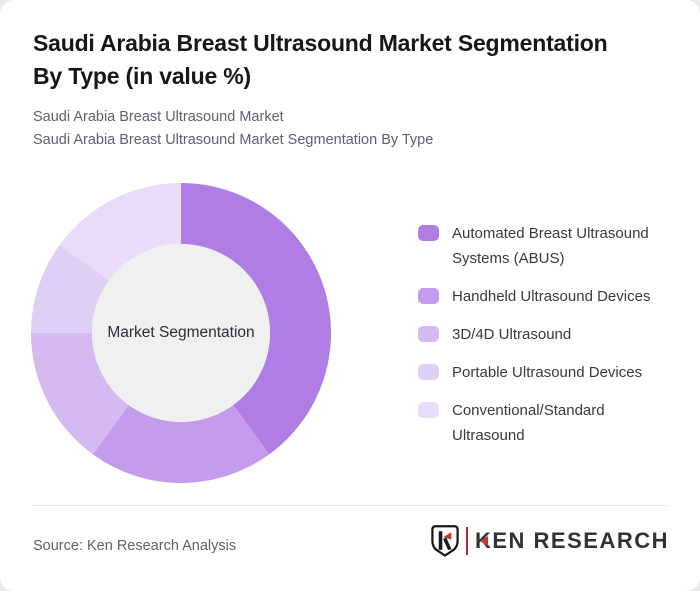 This screenshot has width=700, height=591. Describe the element at coordinates (445, 540) in the screenshot. I see `shield-k-icon` at that location.